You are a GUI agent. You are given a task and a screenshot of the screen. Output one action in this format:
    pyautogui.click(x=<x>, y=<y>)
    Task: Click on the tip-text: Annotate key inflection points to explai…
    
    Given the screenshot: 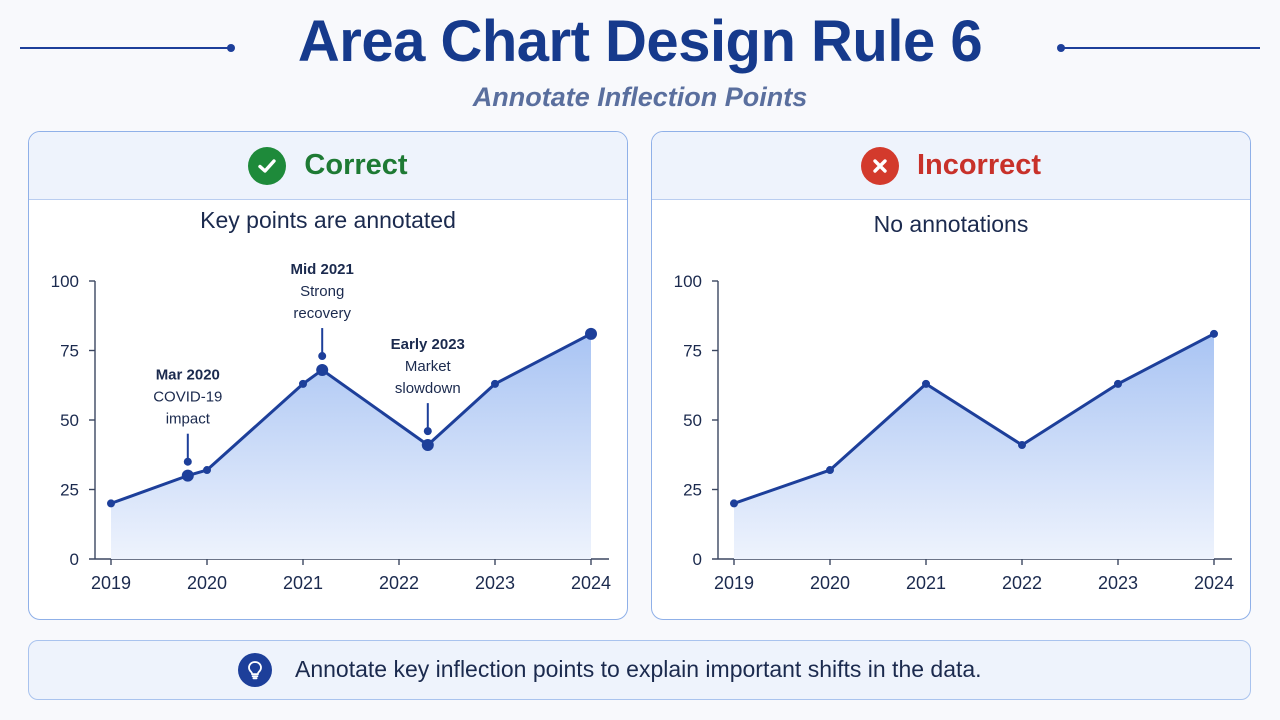 What is the action you would take?
    pyautogui.click(x=638, y=669)
    